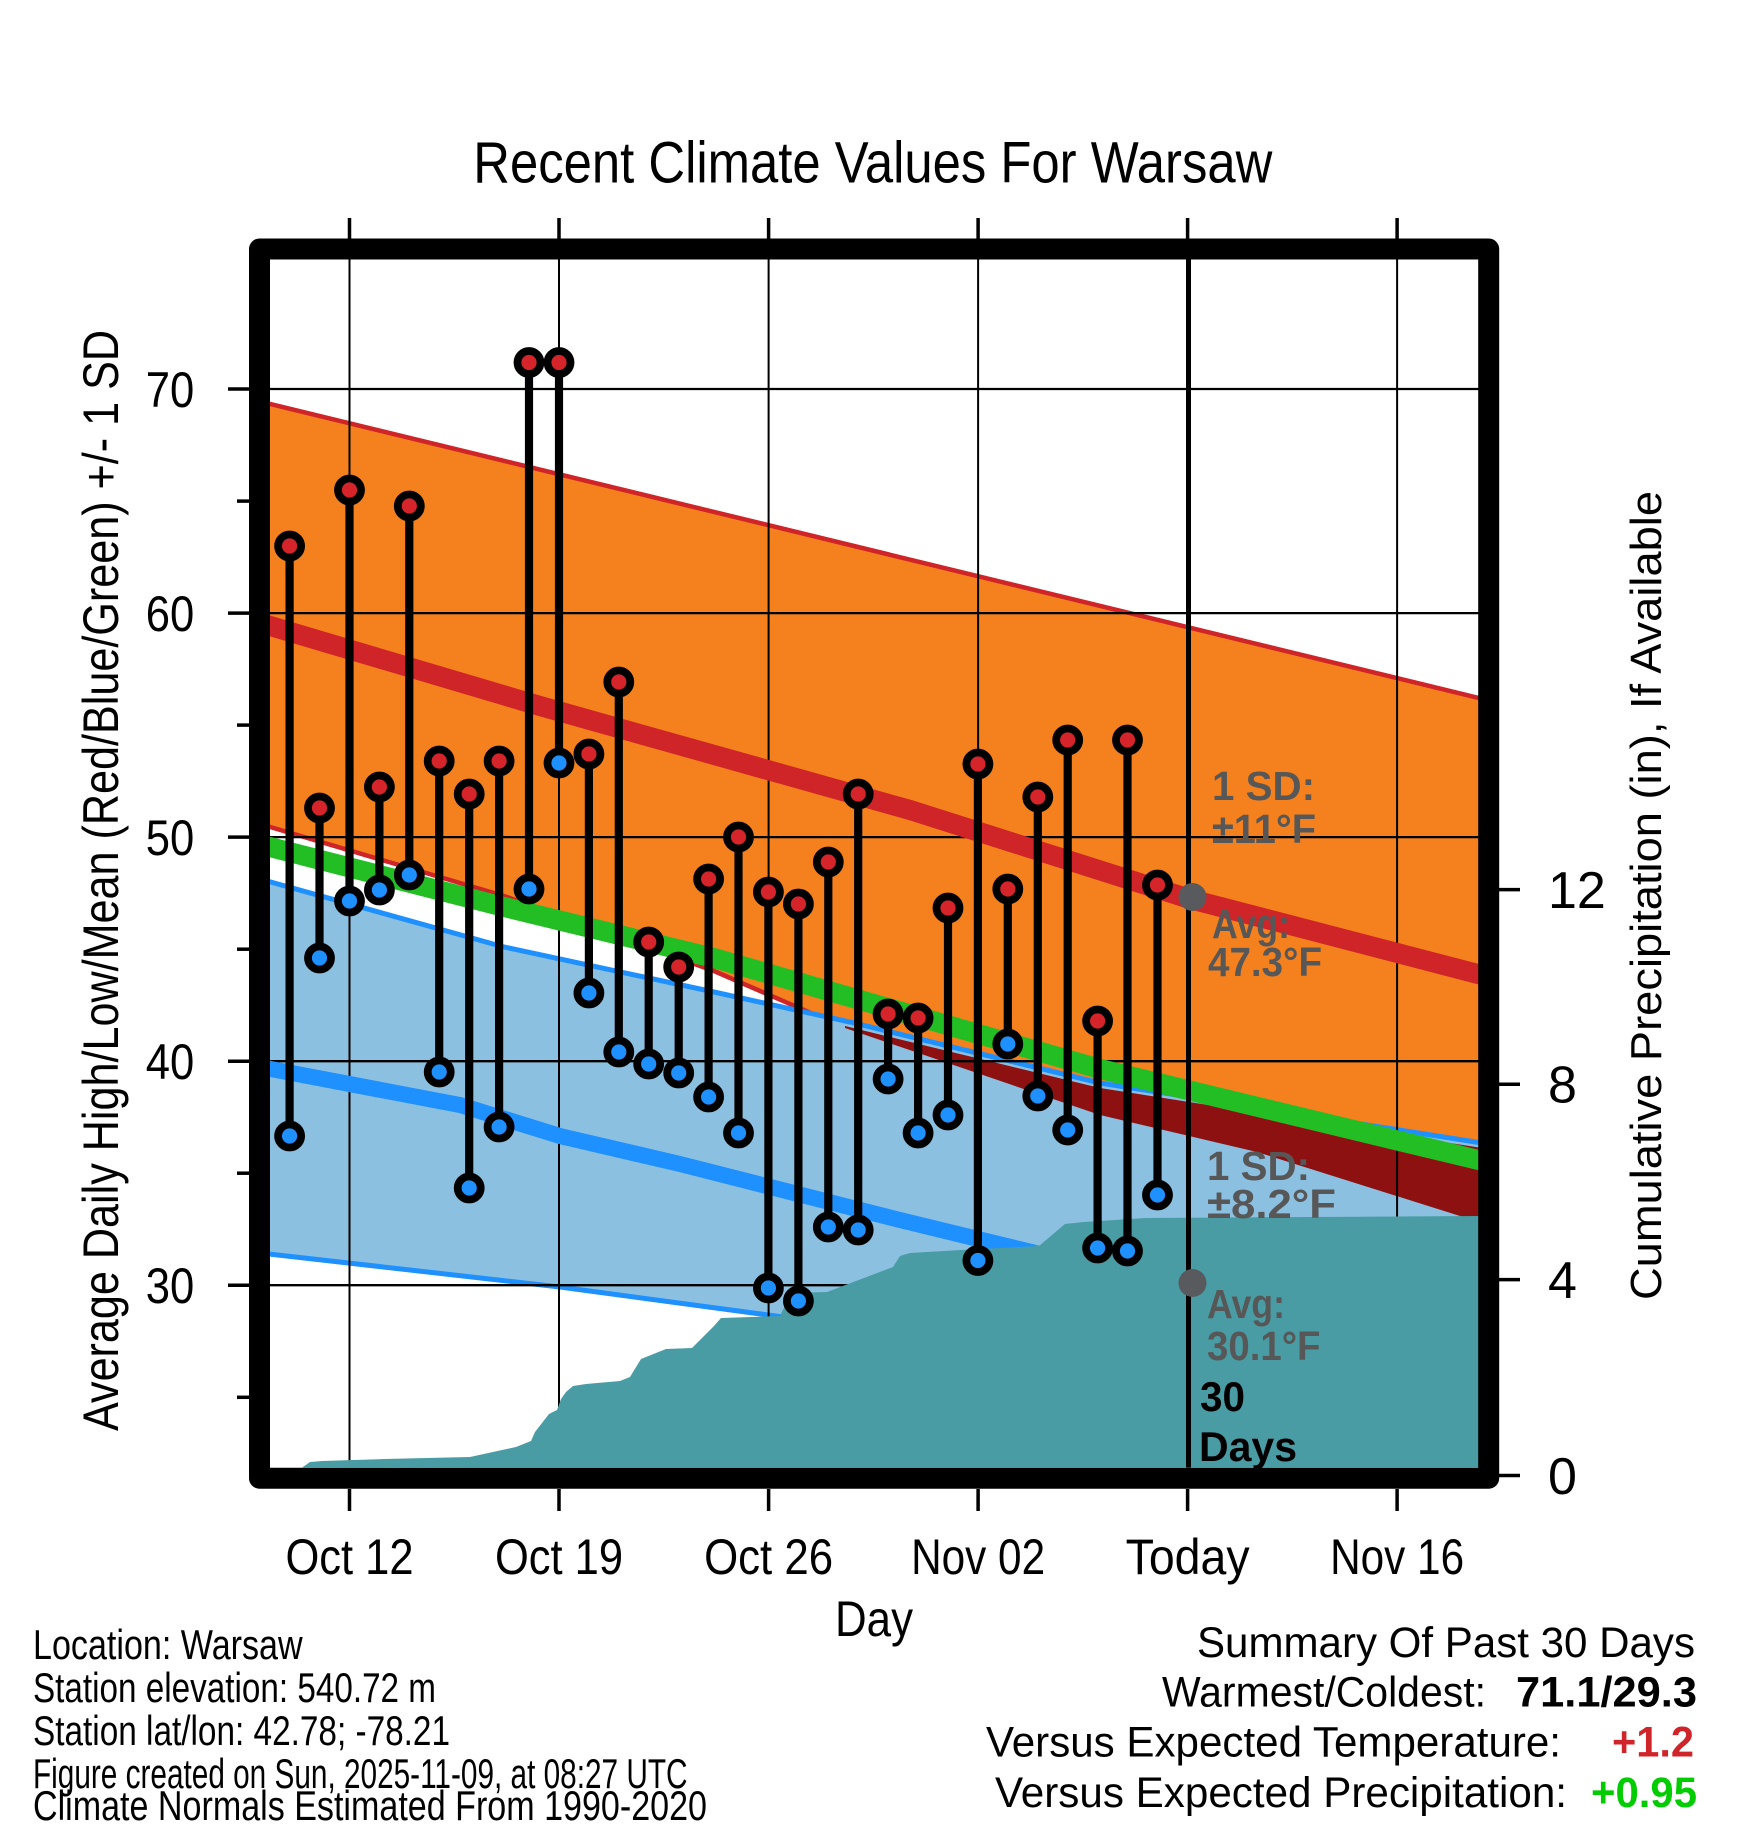 This screenshot has width=1748, height=1828. What do you see at coordinates (1446, 1643) in the screenshot?
I see `svg-text: Summary Of Past 30 Days` at bounding box center [1446, 1643].